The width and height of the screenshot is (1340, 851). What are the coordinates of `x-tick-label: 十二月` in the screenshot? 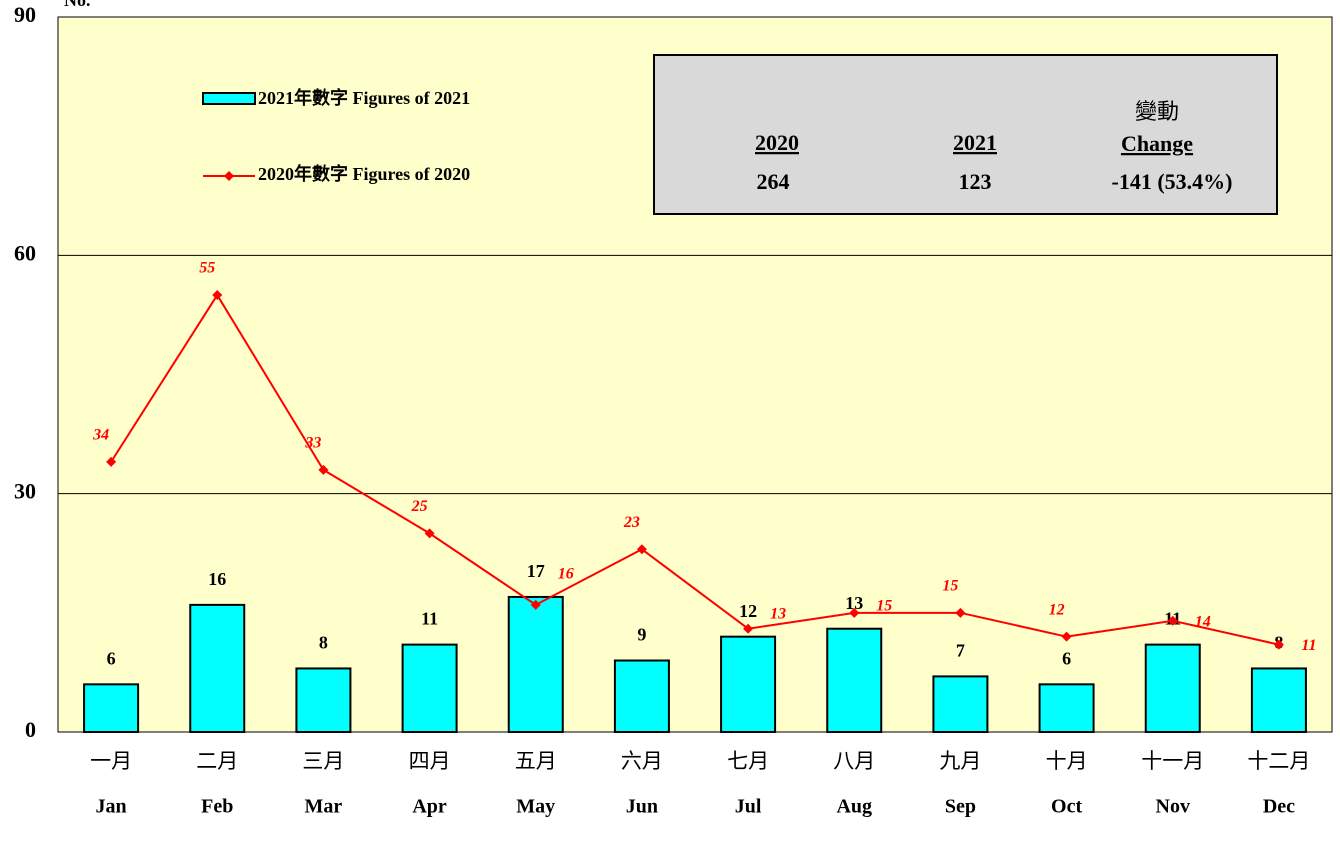 It's located at (1278, 761).